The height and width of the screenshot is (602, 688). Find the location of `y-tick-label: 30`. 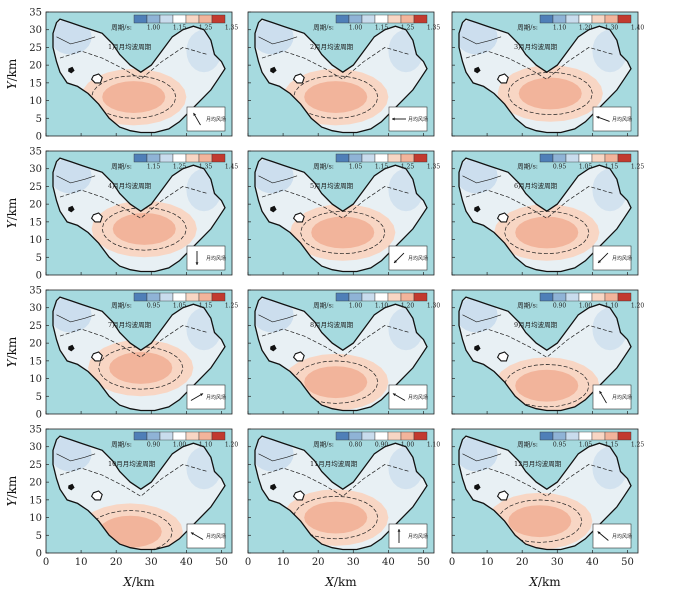

y-tick-label: 30 is located at coordinates (35, 169).